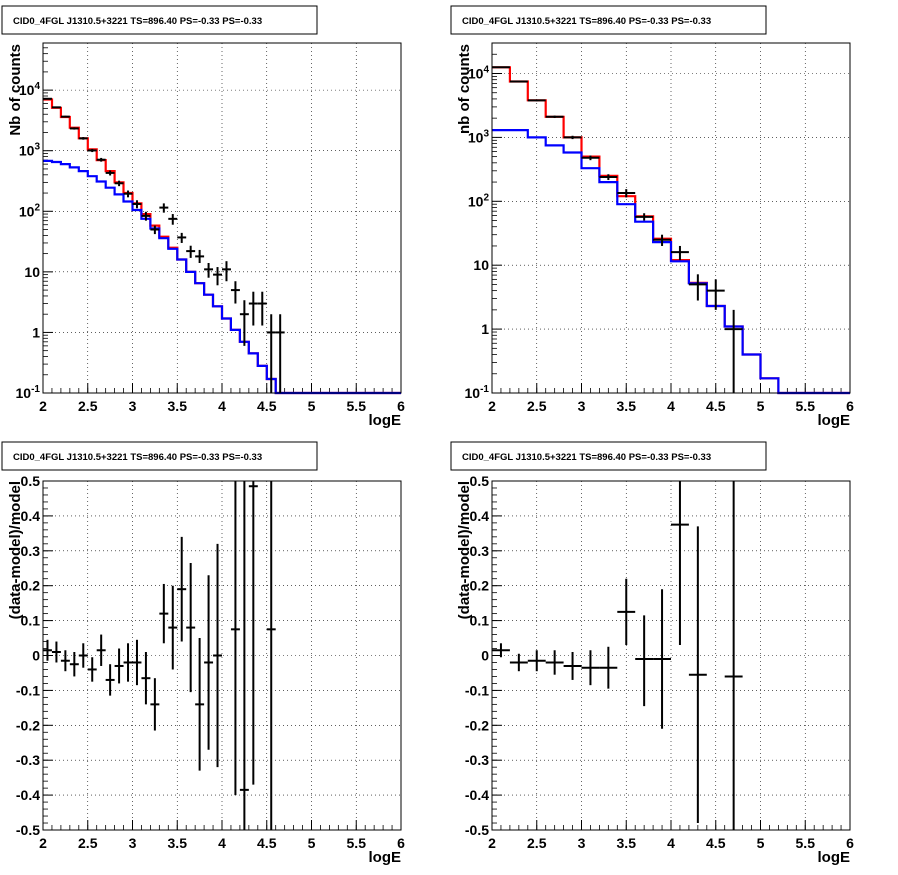 The width and height of the screenshot is (898, 875). Describe the element at coordinates (15, 90) in the screenshot. I see `y-axis-label: Nb of counts` at that location.